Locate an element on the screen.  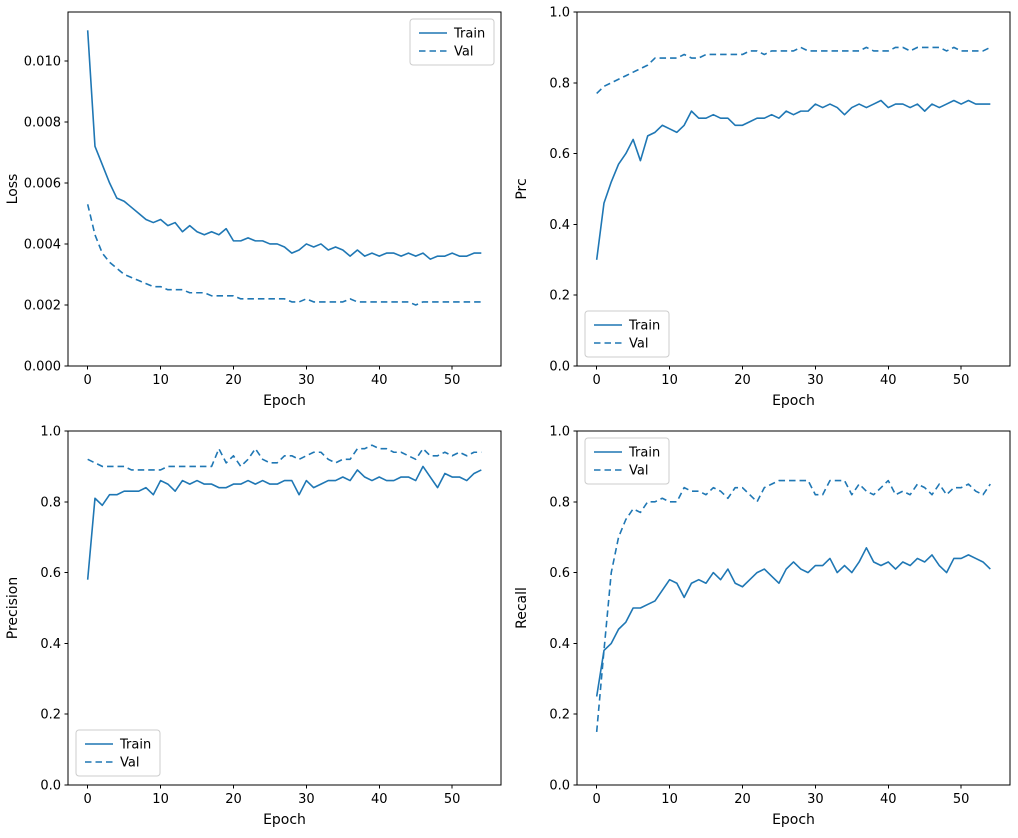
y-axis-label: Loss is located at coordinates (13, 189).